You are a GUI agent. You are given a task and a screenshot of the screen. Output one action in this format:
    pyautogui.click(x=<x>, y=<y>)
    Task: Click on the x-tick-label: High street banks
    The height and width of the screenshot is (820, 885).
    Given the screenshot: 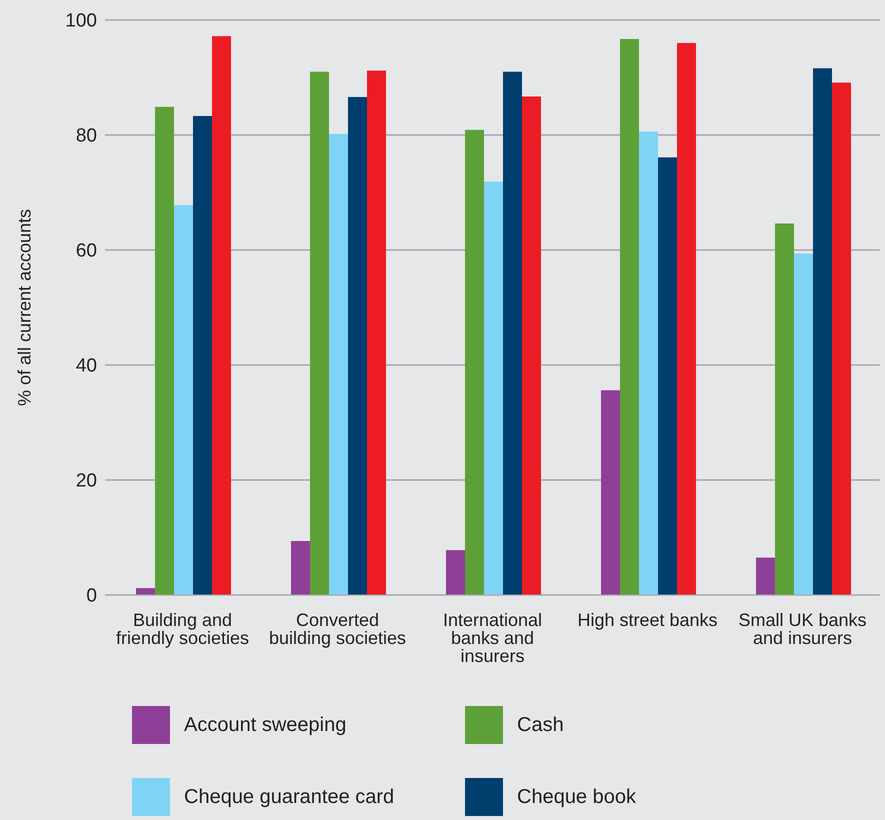 What is the action you would take?
    pyautogui.click(x=647, y=620)
    